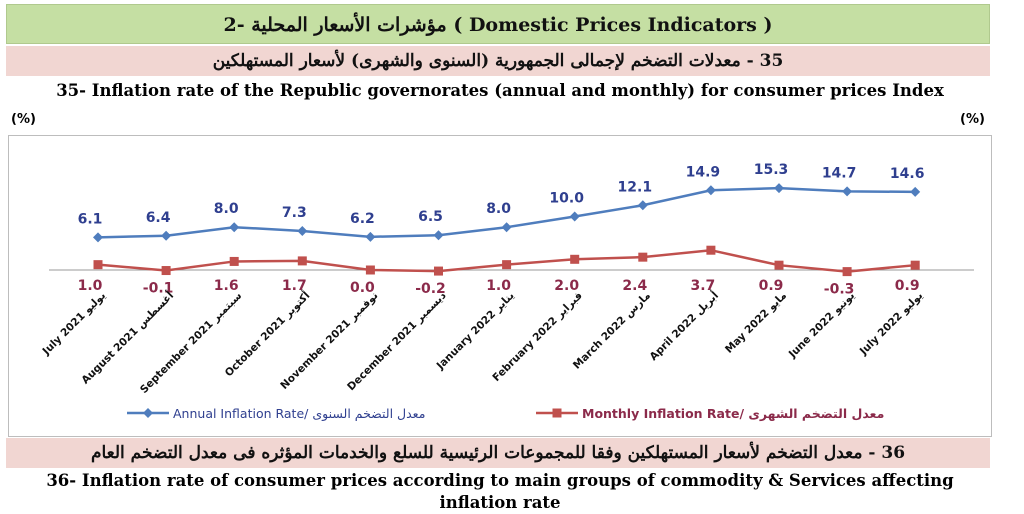 The image size is (1024, 514). I want to click on monthly-data-label: -0.2, so click(430, 289).